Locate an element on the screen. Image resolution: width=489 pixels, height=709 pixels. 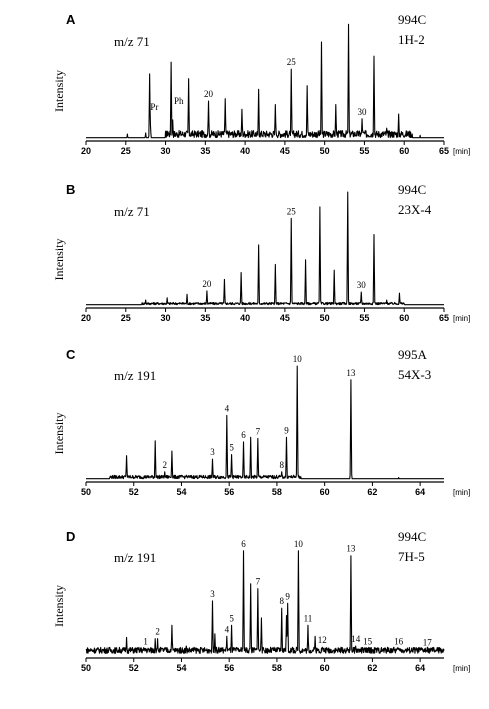
sample-core: 54X-3 is located at coordinates (414, 374).